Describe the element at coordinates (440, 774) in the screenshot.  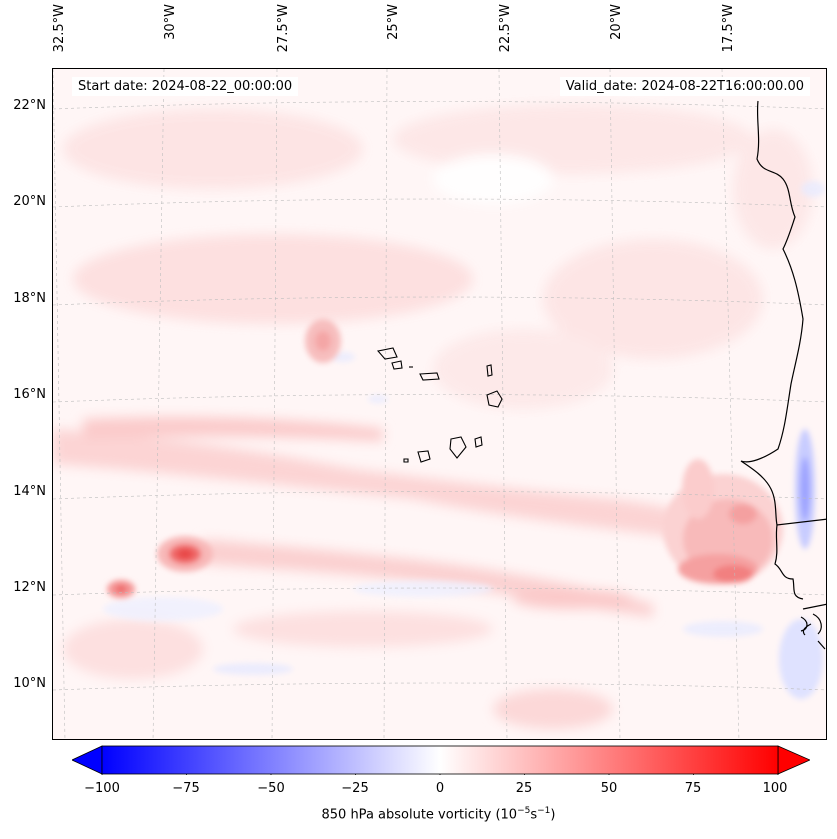
I see `colorbar-ticks` at that location.